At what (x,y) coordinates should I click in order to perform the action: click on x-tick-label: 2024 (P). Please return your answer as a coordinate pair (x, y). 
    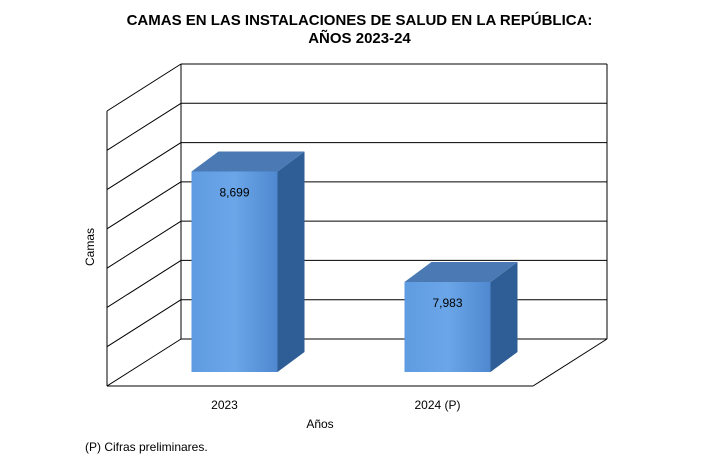
    Looking at the image, I should click on (437, 405).